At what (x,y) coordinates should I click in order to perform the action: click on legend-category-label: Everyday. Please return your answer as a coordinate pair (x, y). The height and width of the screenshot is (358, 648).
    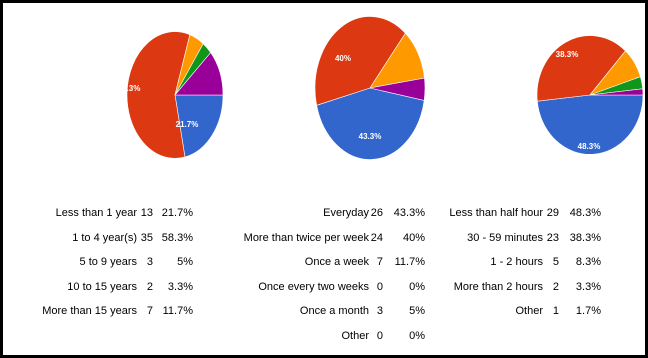
    Looking at the image, I should click on (346, 213).